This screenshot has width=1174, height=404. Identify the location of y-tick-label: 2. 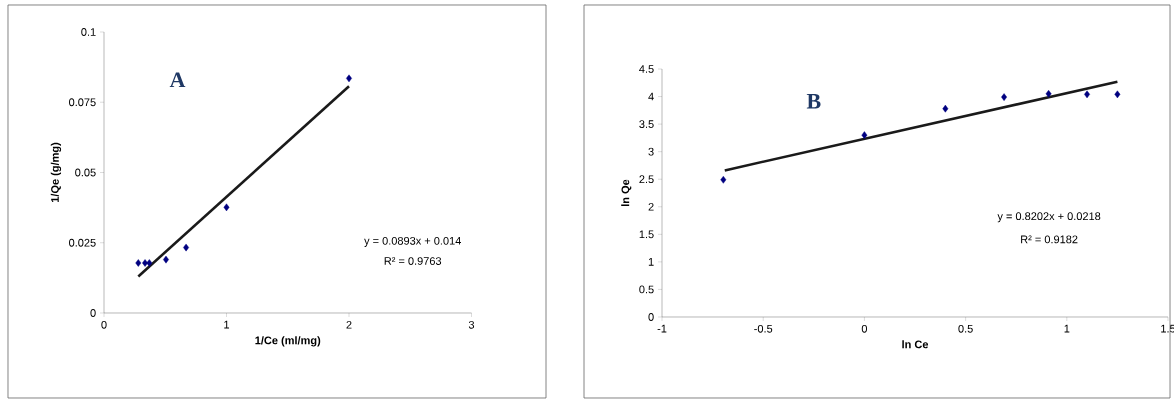
(651, 206).